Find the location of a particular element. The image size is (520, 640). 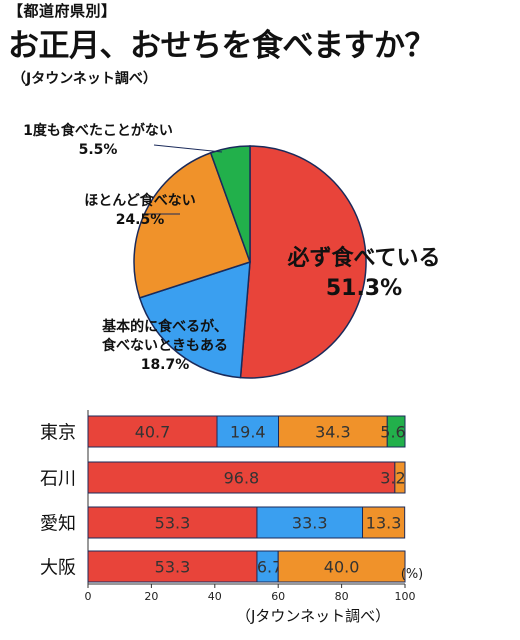

bar-value-label: 40.7 is located at coordinates (153, 432).